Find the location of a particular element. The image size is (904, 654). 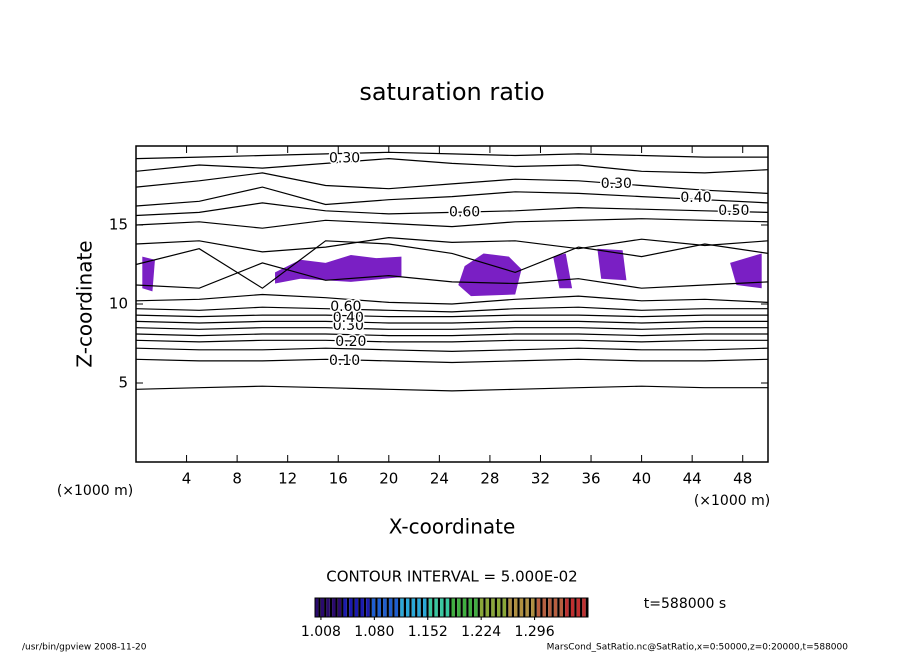

x-tick-label: 4 is located at coordinates (187, 479).